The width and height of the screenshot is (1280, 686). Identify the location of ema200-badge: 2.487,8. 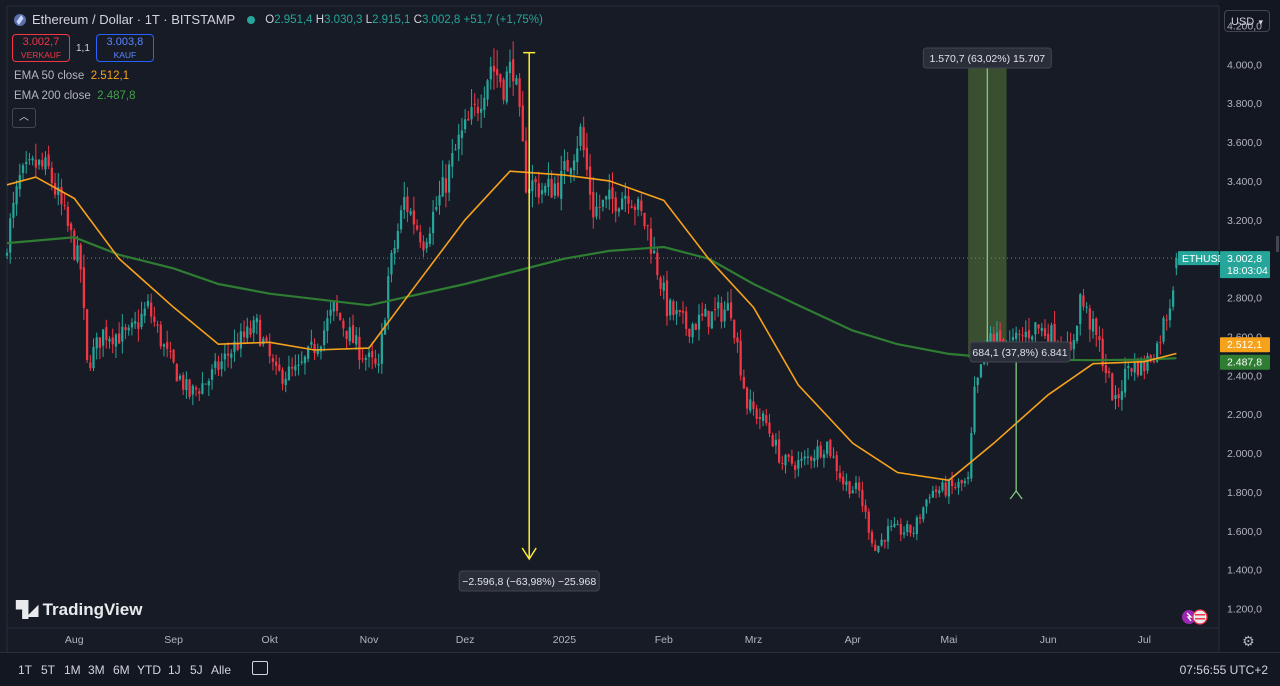
(1244, 363).